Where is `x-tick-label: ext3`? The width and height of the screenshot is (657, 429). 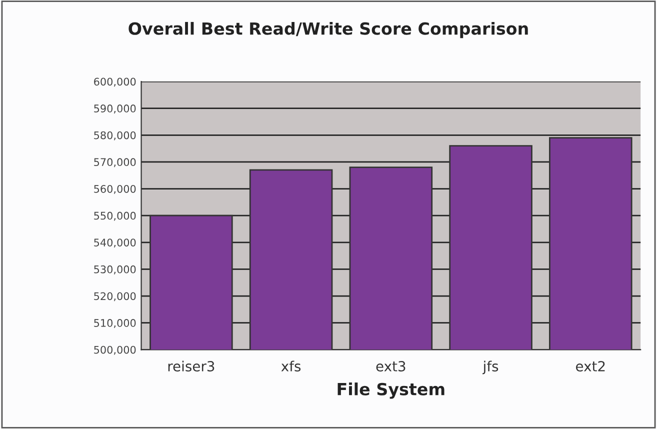
x-tick-label: ext3 is located at coordinates (391, 366).